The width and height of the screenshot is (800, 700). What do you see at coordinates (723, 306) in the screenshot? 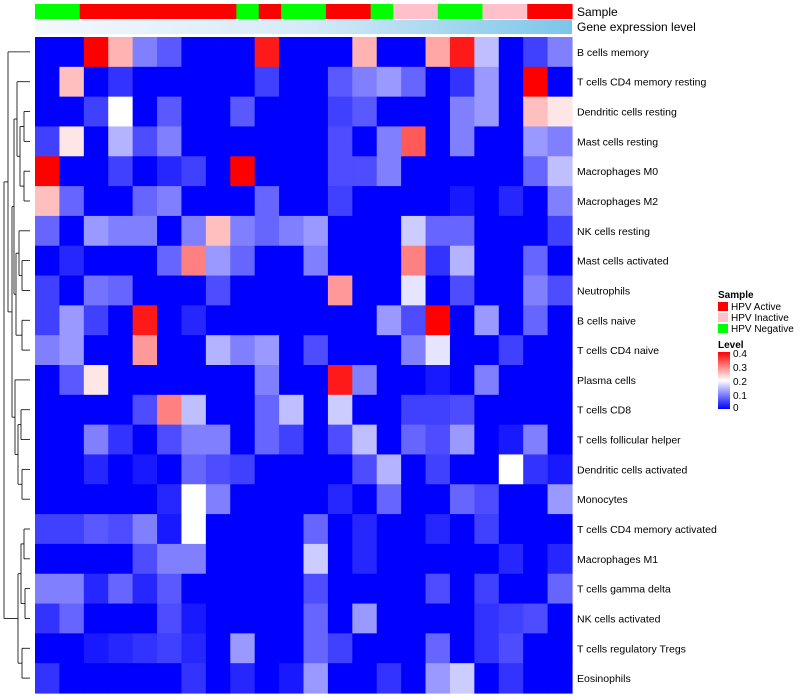
I see `legend-swatch-hpv-active` at bounding box center [723, 306].